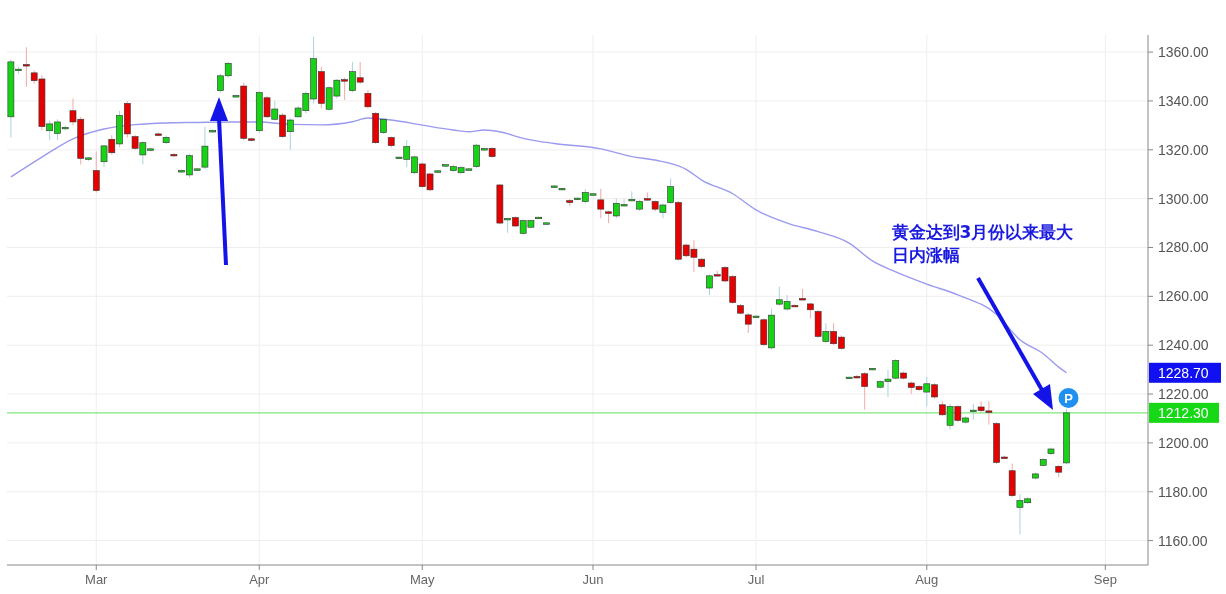  Describe the element at coordinates (1183, 412) in the screenshot. I see `ref-line-label: 1212.30` at that location.